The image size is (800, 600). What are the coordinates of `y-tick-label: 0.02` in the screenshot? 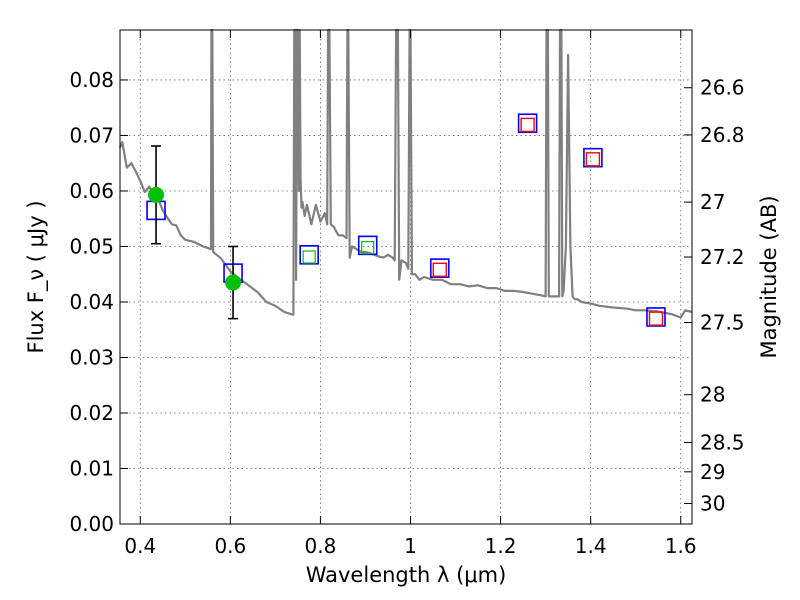 It's located at (91, 413).